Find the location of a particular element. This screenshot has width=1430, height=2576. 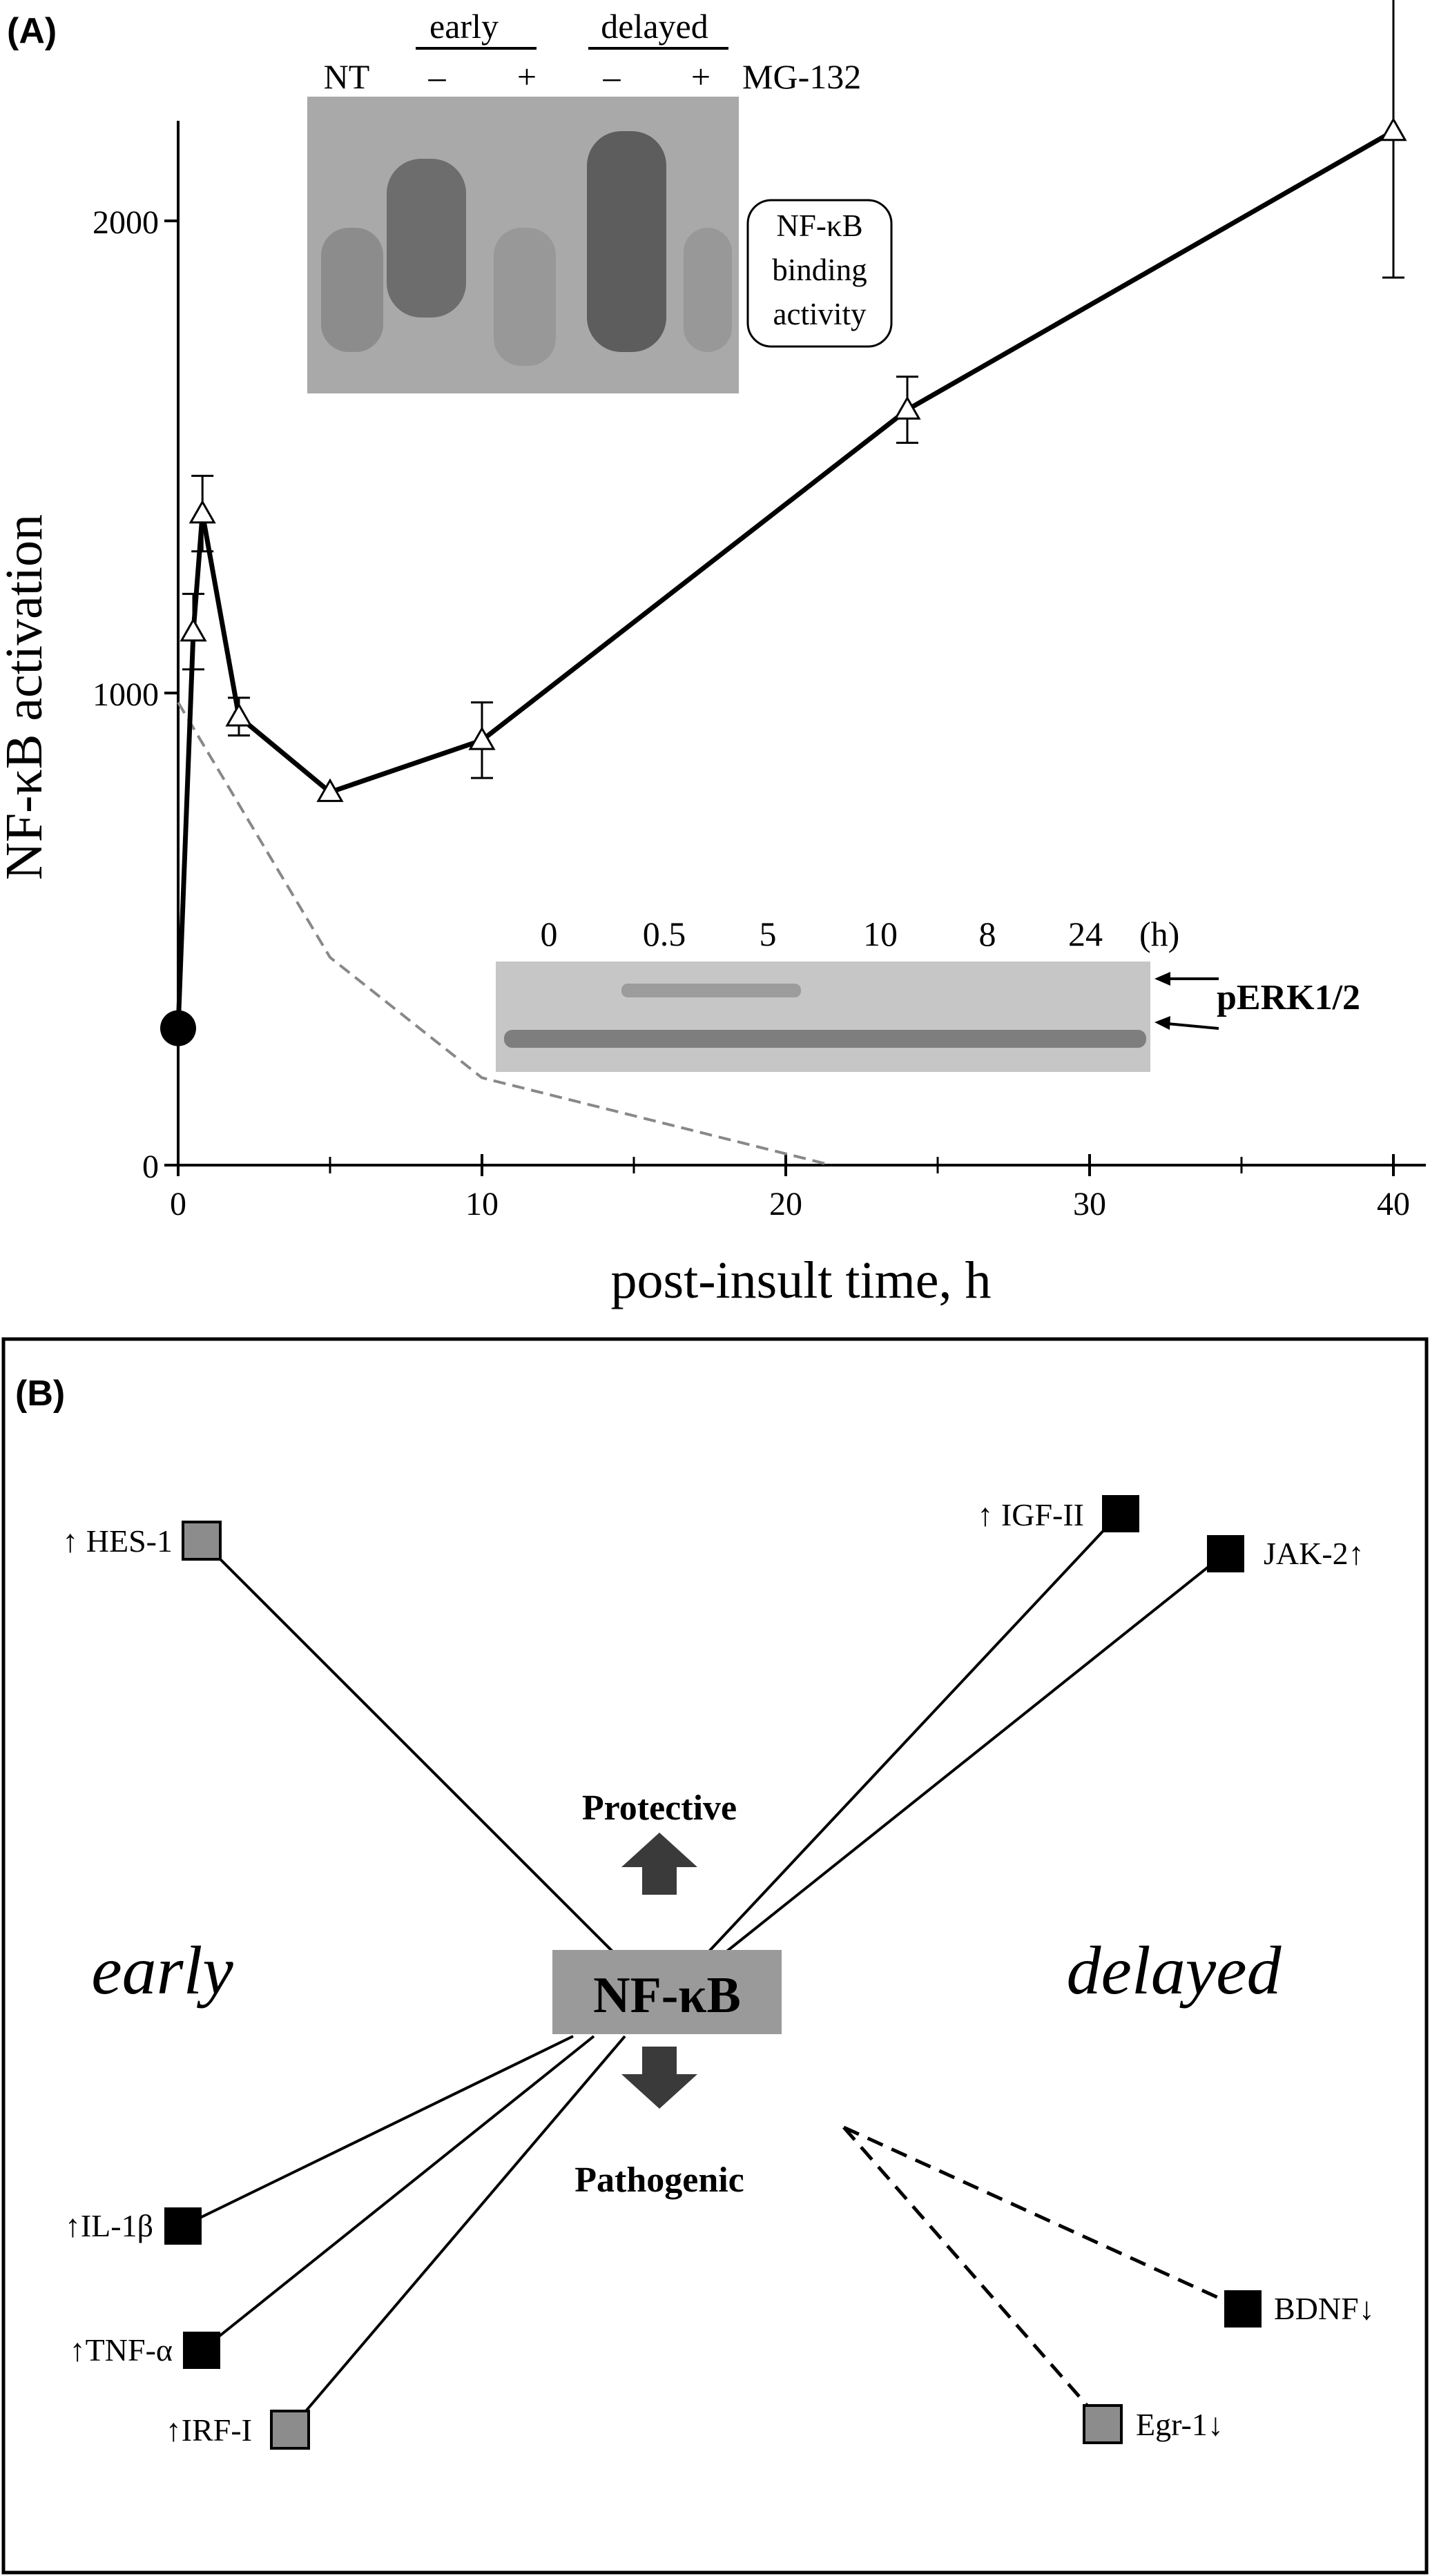

node-igf2 is located at coordinates (1120, 1513).